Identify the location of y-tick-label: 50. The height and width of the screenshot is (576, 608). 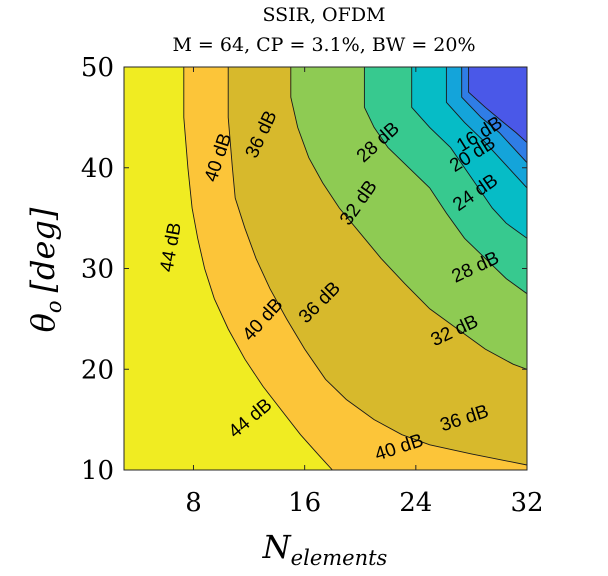
(97, 68).